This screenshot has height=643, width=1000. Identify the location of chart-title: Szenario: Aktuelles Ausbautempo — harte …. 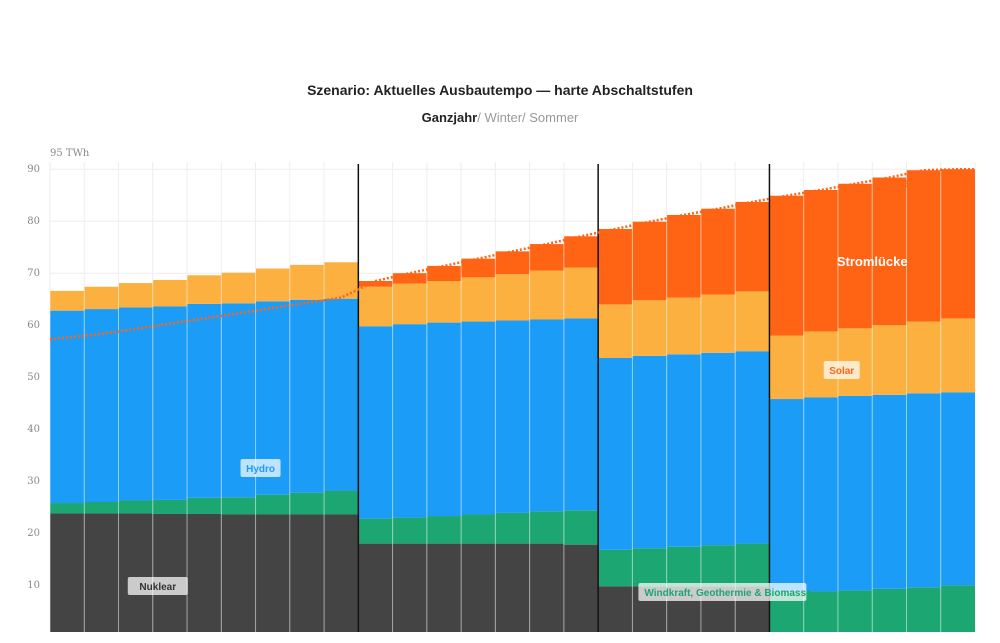
(500, 90).